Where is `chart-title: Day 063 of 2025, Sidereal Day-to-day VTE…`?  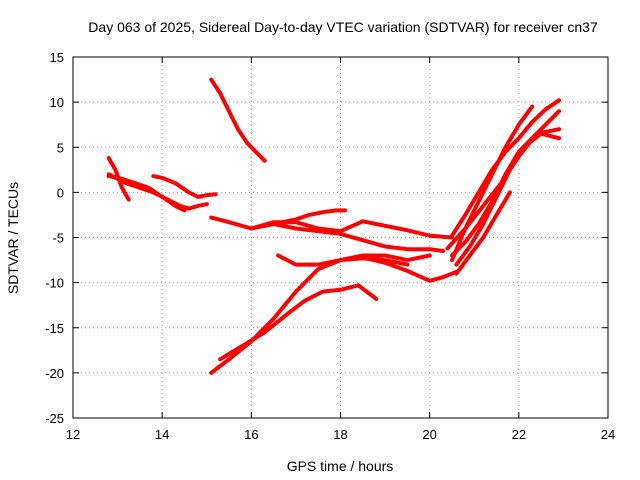 chart-title: Day 063 of 2025, Sidereal Day-to-day VTE… is located at coordinates (343, 27).